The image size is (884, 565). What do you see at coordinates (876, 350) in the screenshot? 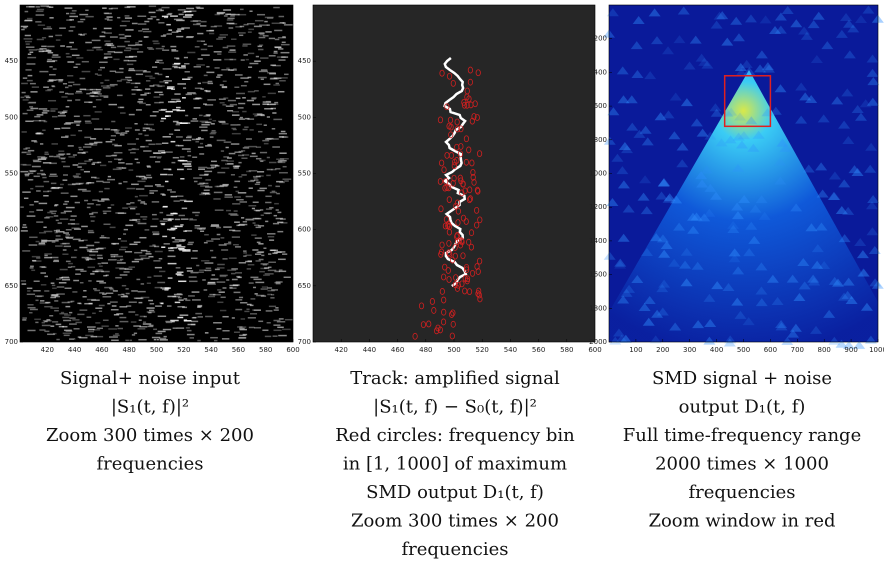
I see `x-tick-label: 1000` at bounding box center [876, 350].